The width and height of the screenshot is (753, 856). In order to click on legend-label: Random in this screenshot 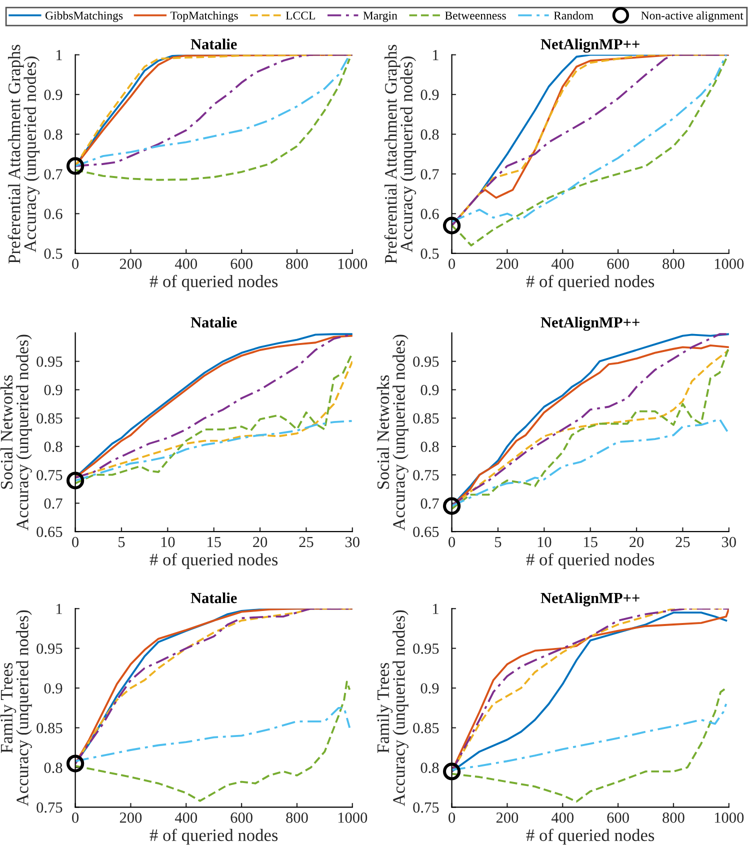, I will do `click(574, 15)`.